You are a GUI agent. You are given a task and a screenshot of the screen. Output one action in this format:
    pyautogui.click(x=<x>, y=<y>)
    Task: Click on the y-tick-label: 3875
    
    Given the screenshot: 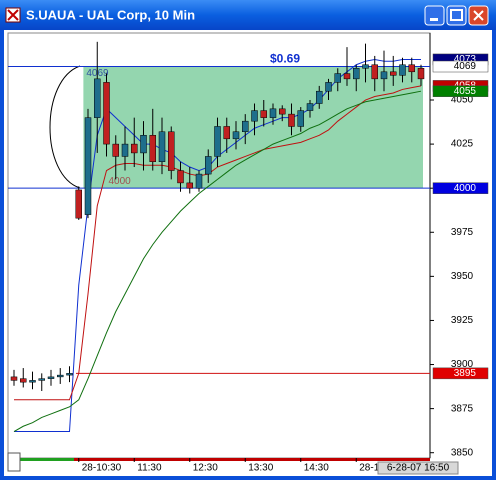 What is the action you would take?
    pyautogui.click(x=462, y=408)
    